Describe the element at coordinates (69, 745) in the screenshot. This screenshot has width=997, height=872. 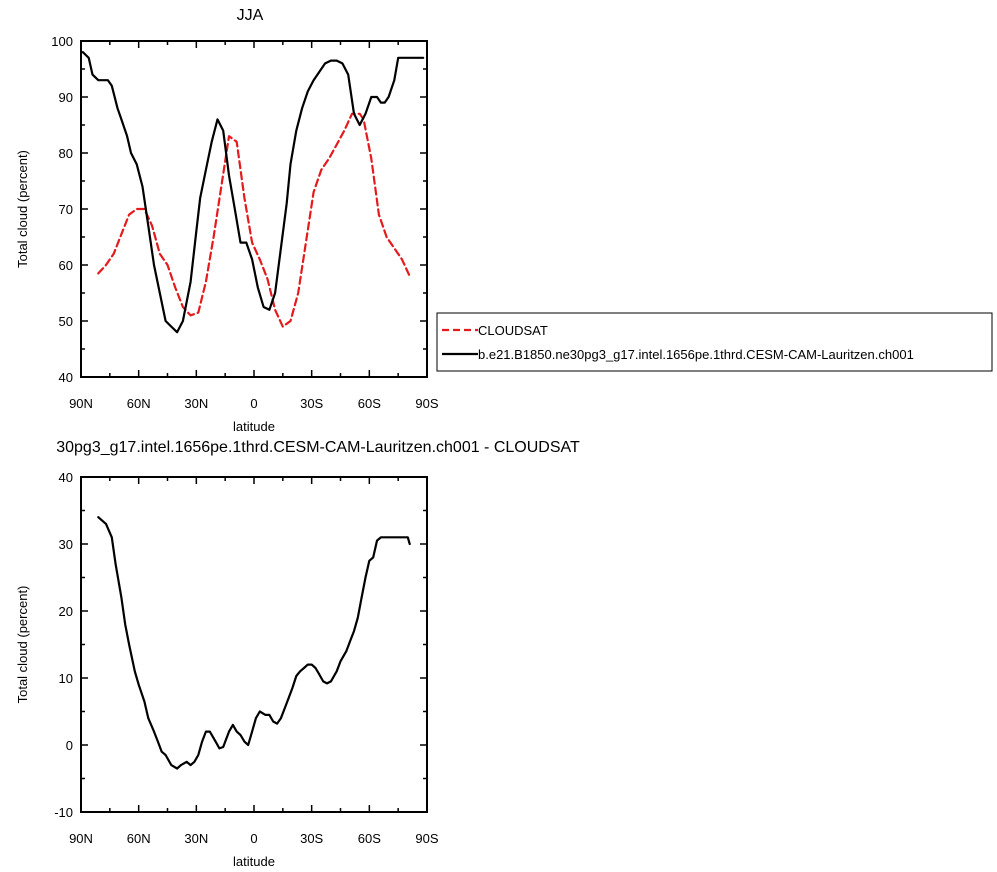
I see `y-tick-label: 0` at that location.